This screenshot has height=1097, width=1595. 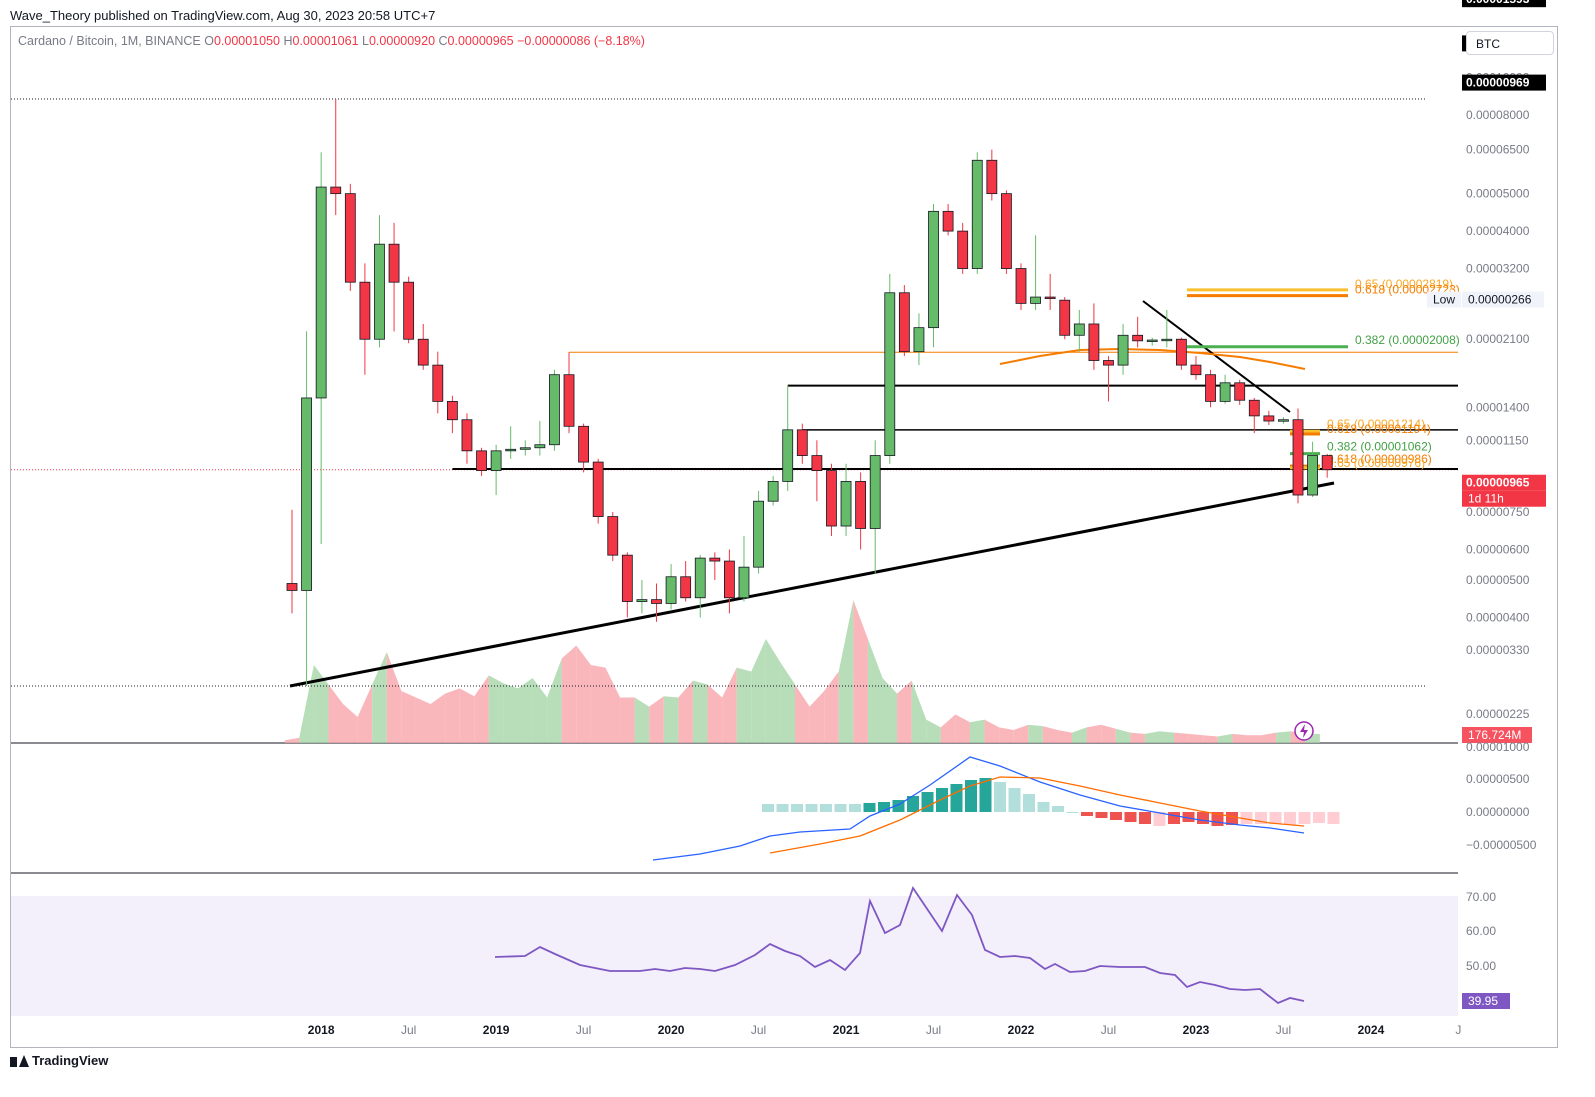 I want to click on close-label: C, so click(x=443, y=41).